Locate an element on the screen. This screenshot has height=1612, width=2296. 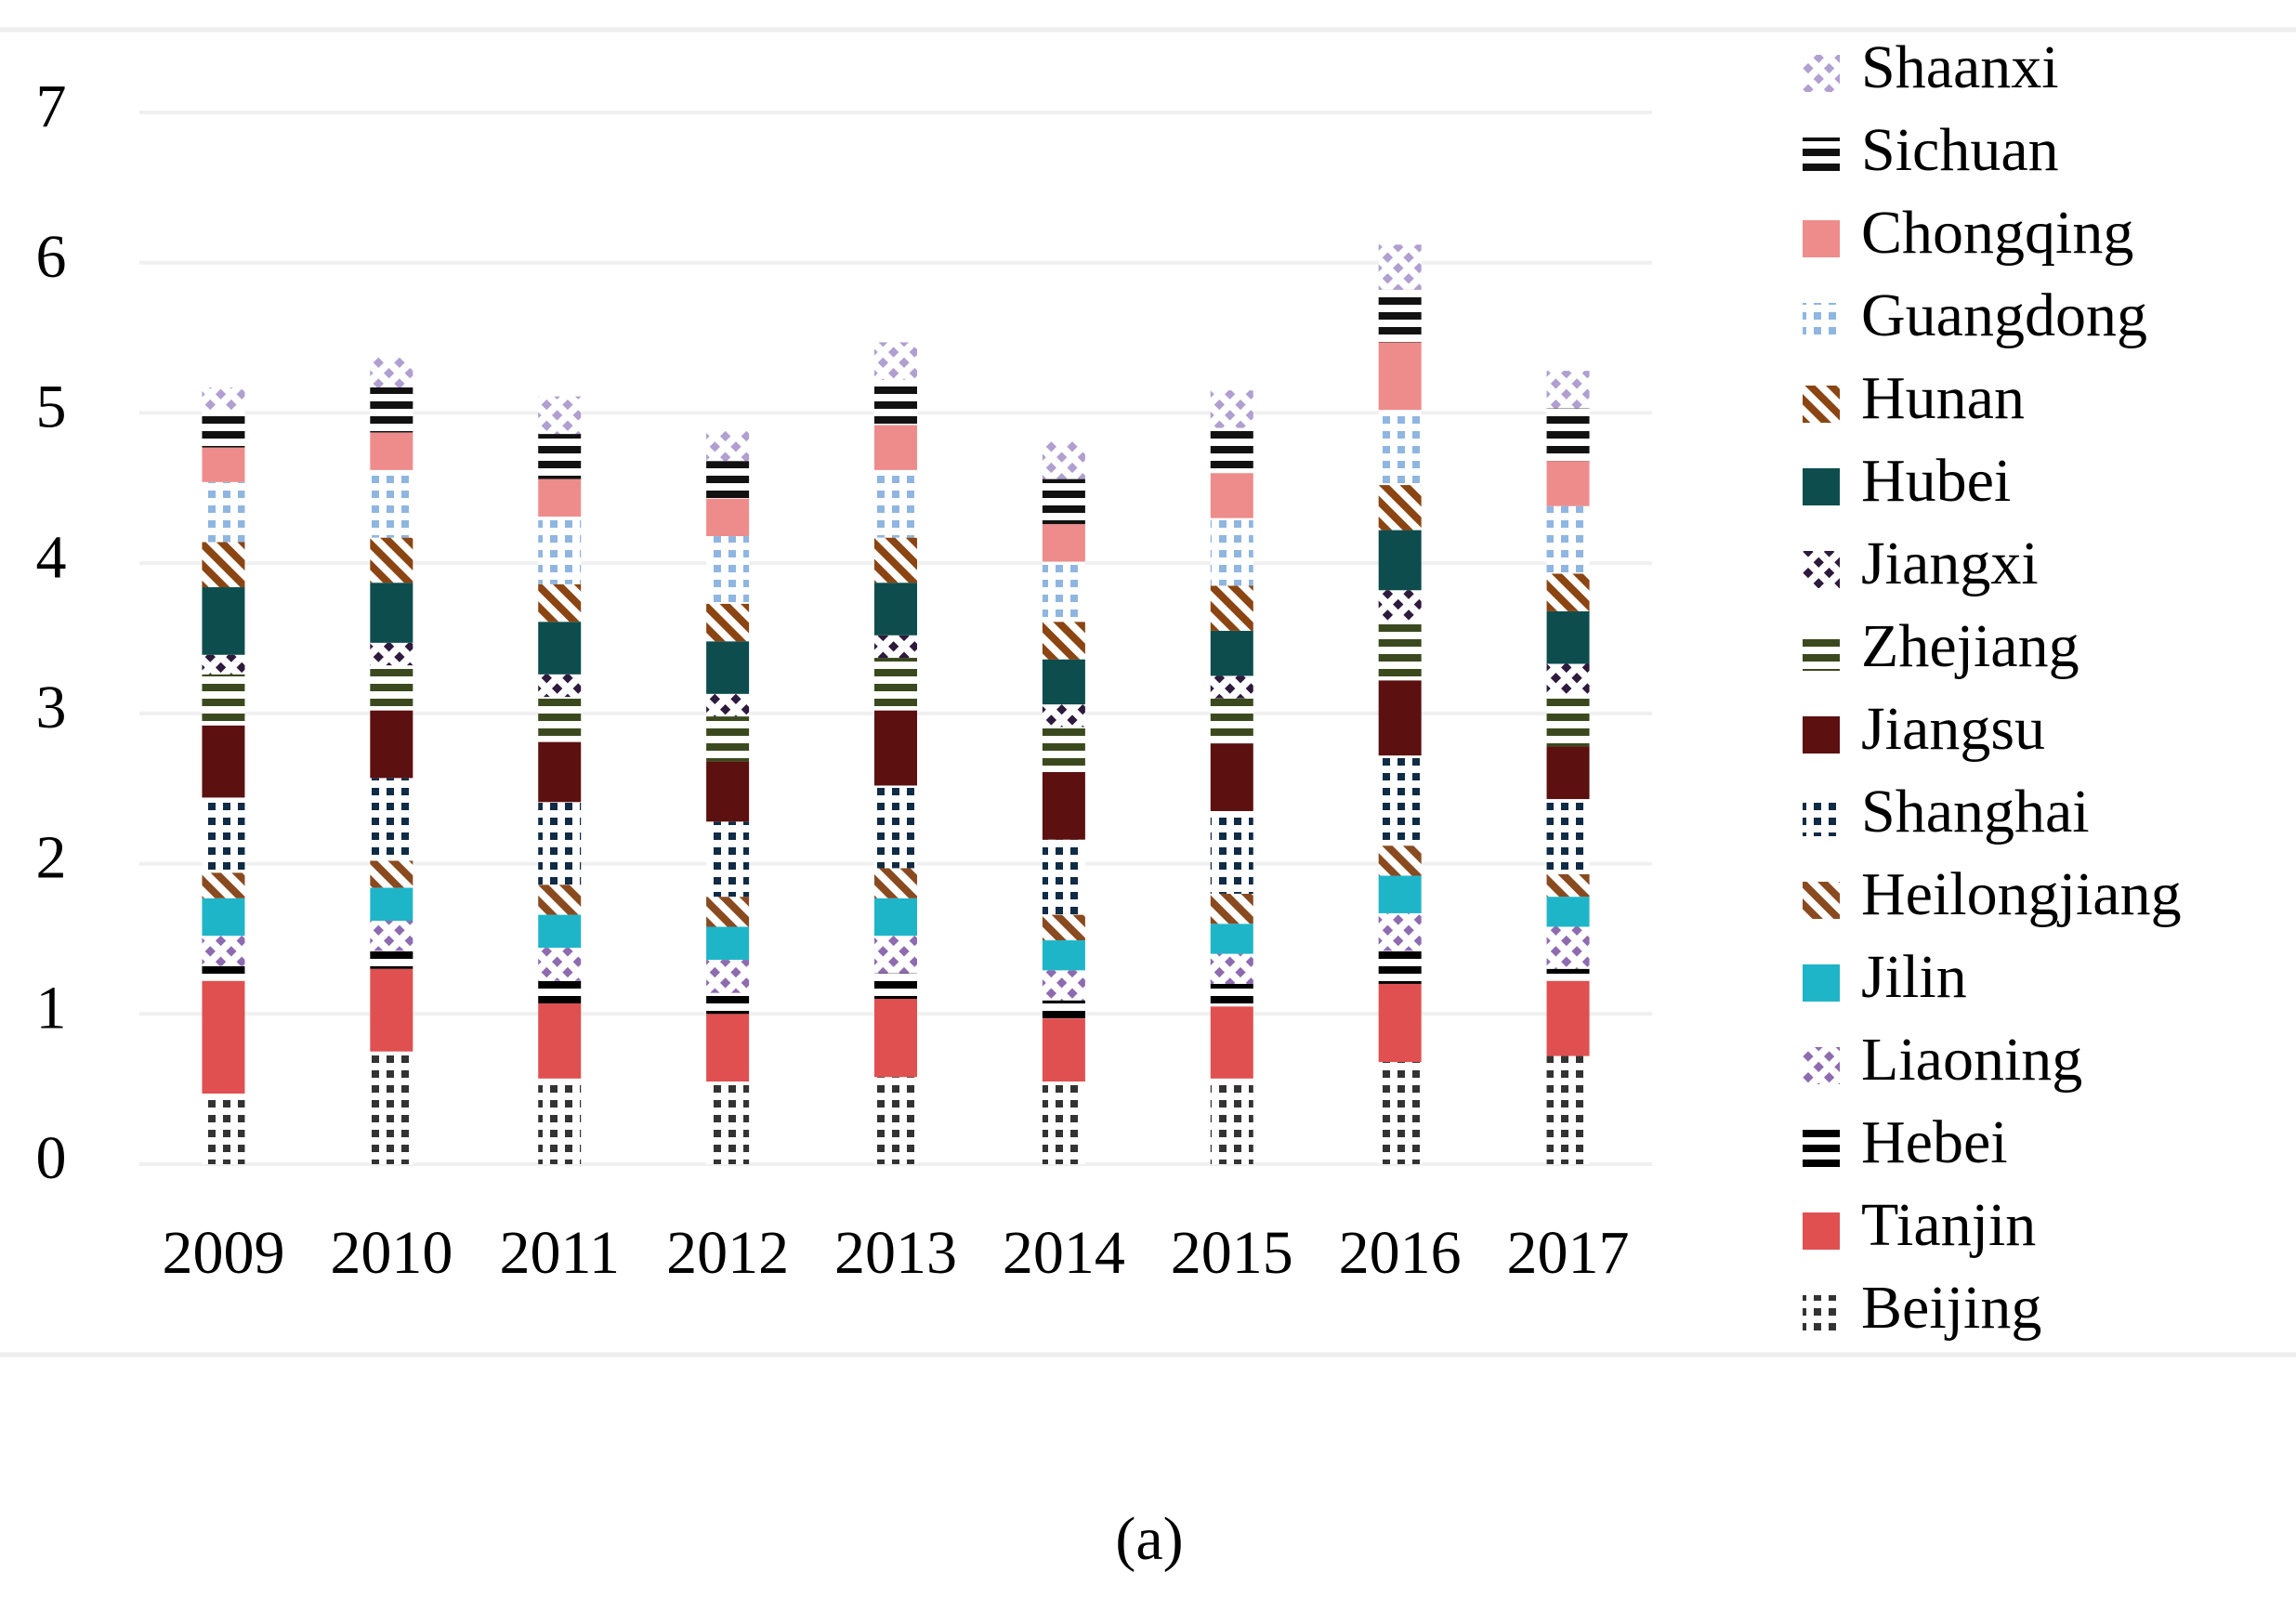
x-tick-label: 2012 is located at coordinates (727, 1253).